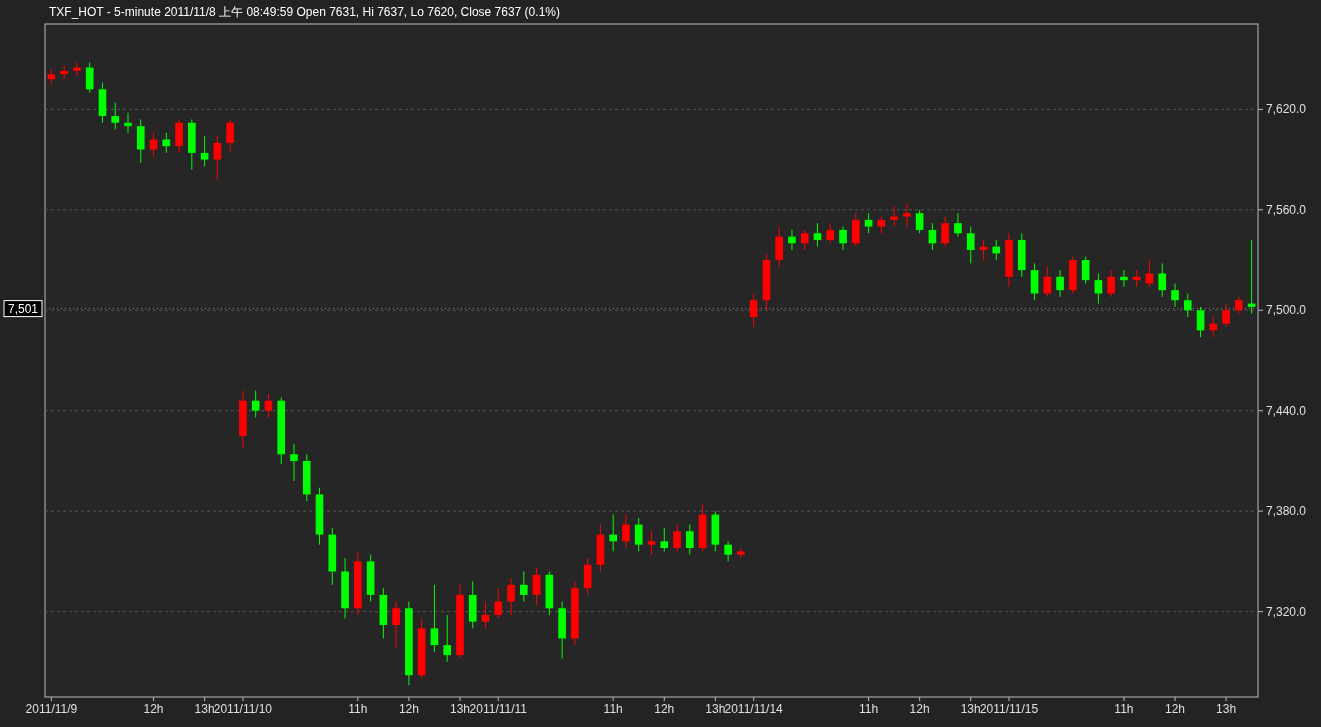 The image size is (1321, 727). Describe the element at coordinates (23, 308) in the screenshot. I see `ref-line-label: 7,501` at that location.